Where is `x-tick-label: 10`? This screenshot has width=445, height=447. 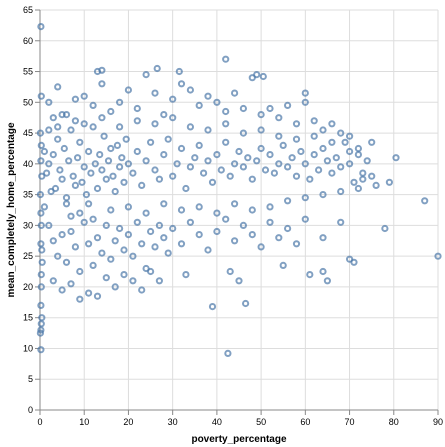
x-tick-label: 10 is located at coordinates (84, 422).